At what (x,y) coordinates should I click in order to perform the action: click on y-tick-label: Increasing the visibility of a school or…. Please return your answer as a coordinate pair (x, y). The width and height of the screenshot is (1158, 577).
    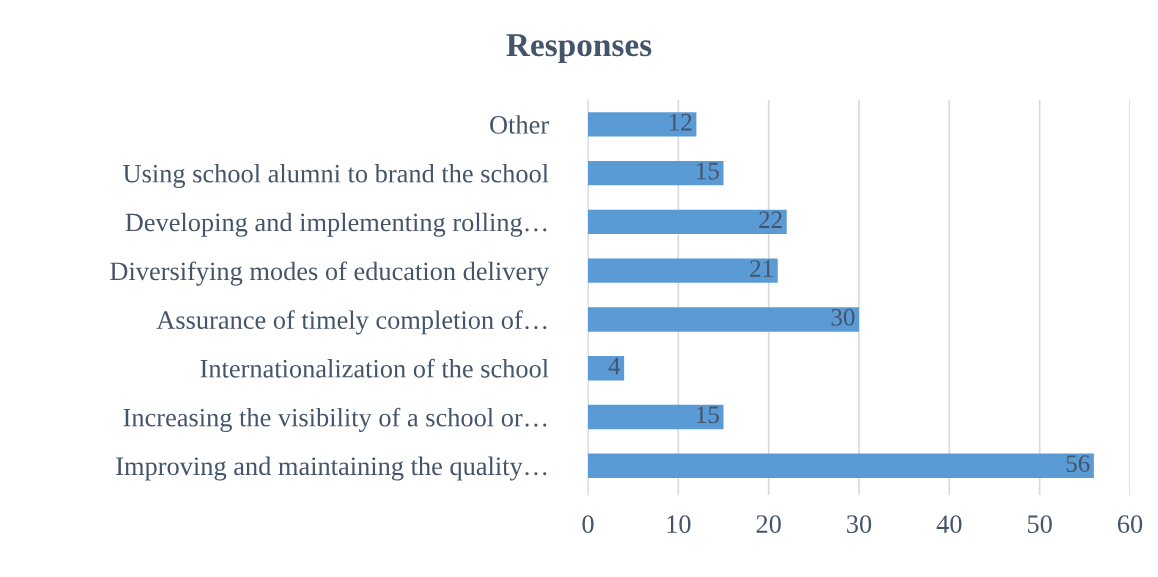
    Looking at the image, I should click on (335, 419).